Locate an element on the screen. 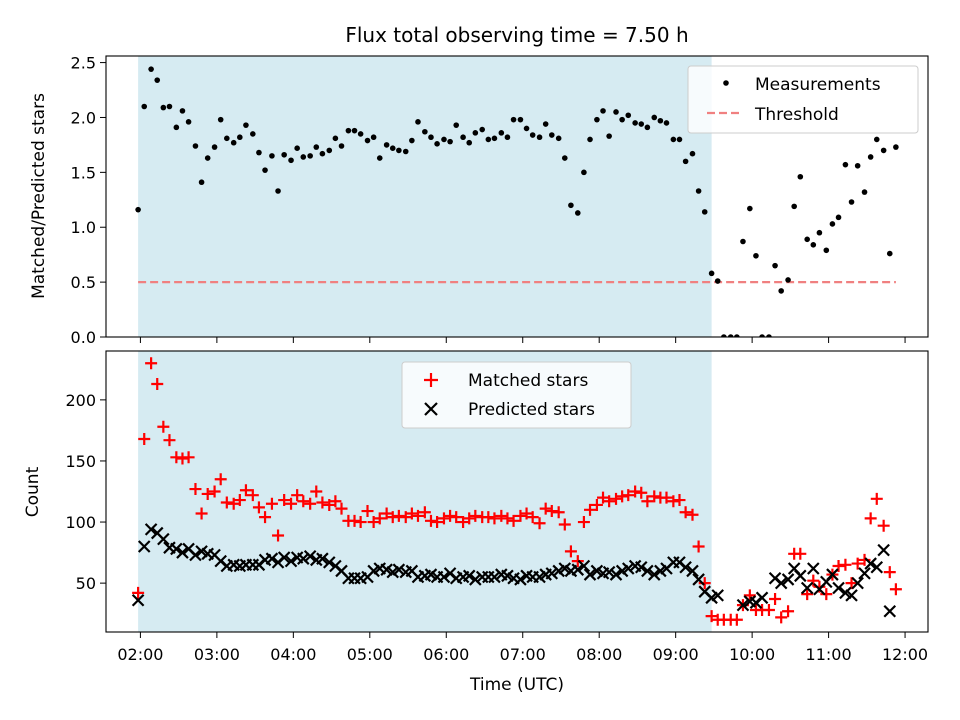  top-y-tick-label: 0.5 is located at coordinates (83, 282).